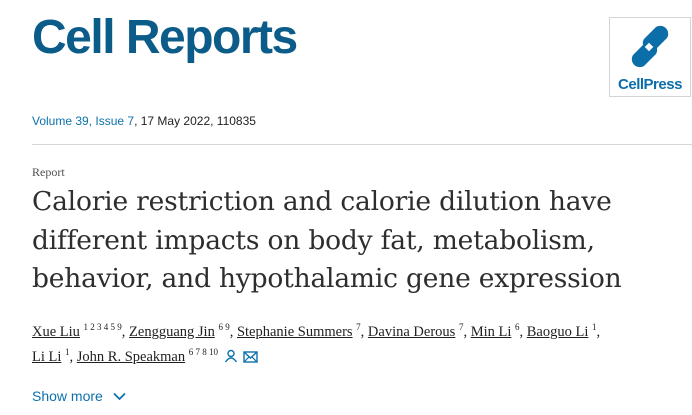 This screenshot has width=692, height=415. What do you see at coordinates (172, 332) in the screenshot?
I see `author-link: Zengguang Jin` at bounding box center [172, 332].